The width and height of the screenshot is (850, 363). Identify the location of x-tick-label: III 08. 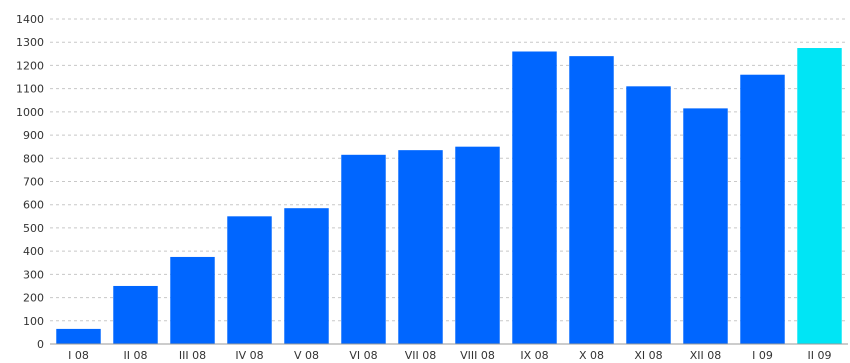
(192, 355).